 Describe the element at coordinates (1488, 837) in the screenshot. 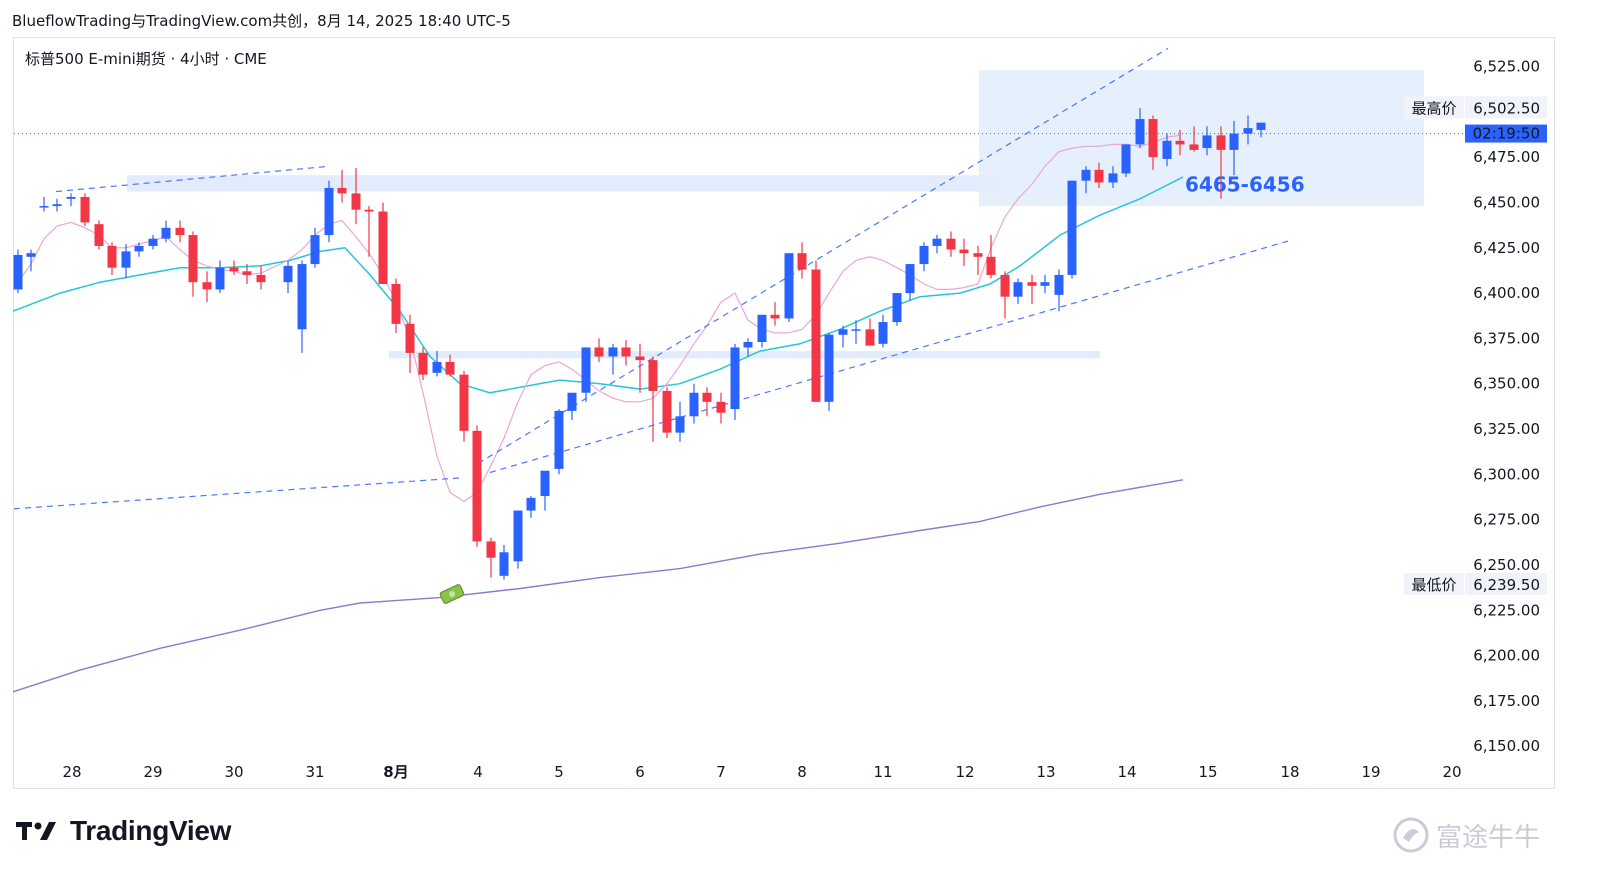

I see `futu-watermark-text: 富途牛牛` at that location.